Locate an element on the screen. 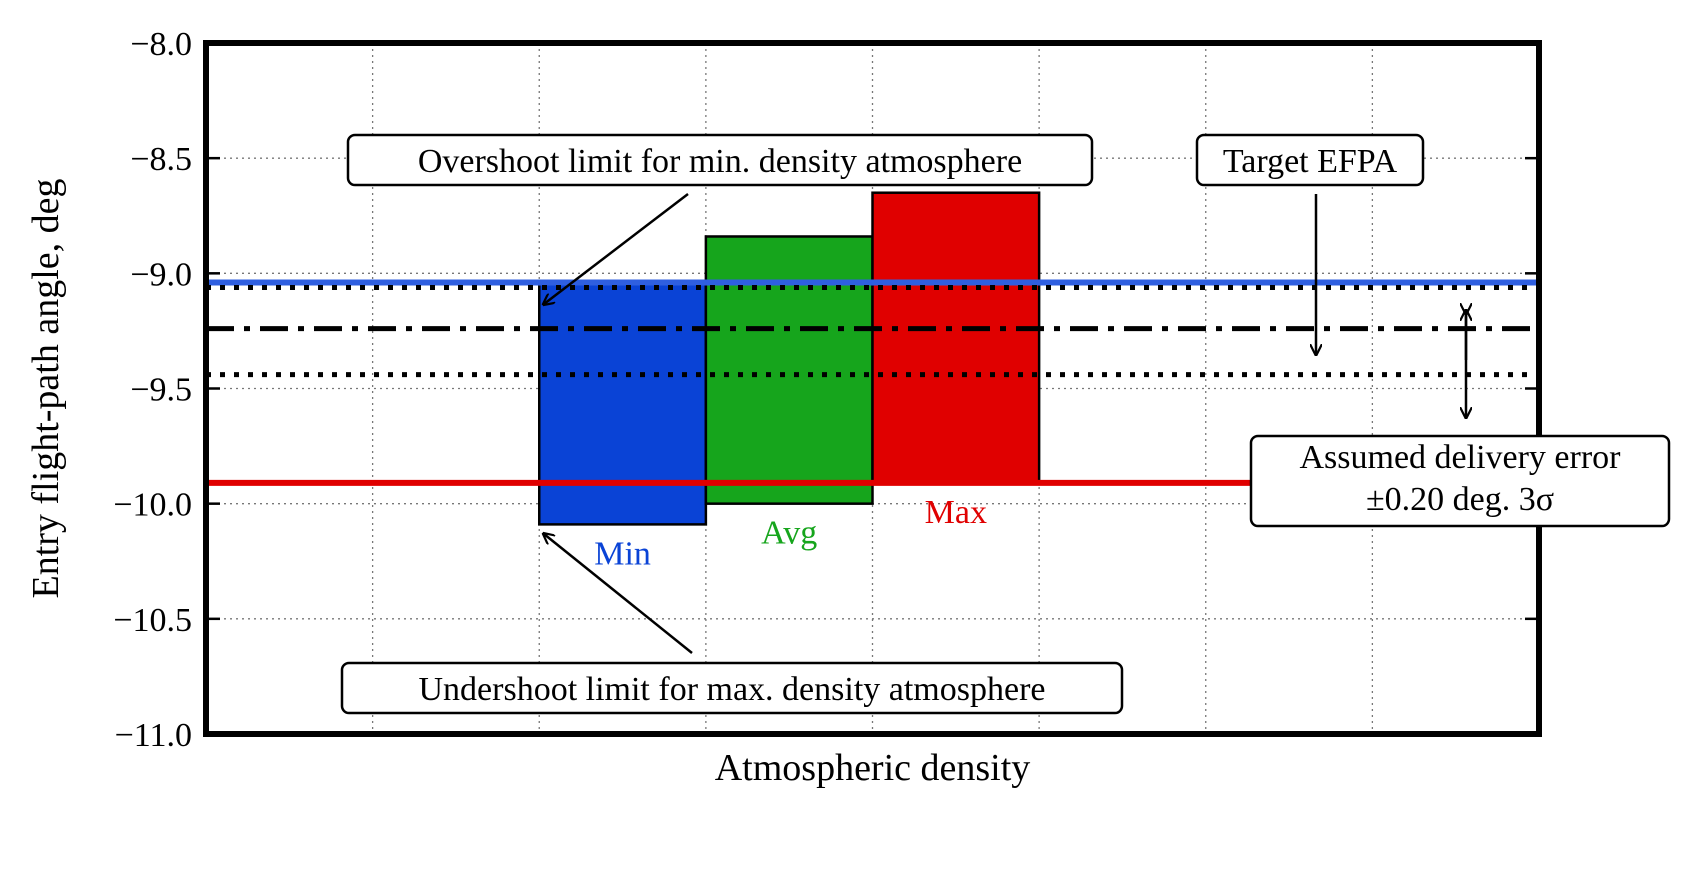 Image resolution: width=1705 pixels, height=890 pixels. annotation-delivery: Assumed delivery error ±0.20 deg. 3σ is located at coordinates (1460, 481).